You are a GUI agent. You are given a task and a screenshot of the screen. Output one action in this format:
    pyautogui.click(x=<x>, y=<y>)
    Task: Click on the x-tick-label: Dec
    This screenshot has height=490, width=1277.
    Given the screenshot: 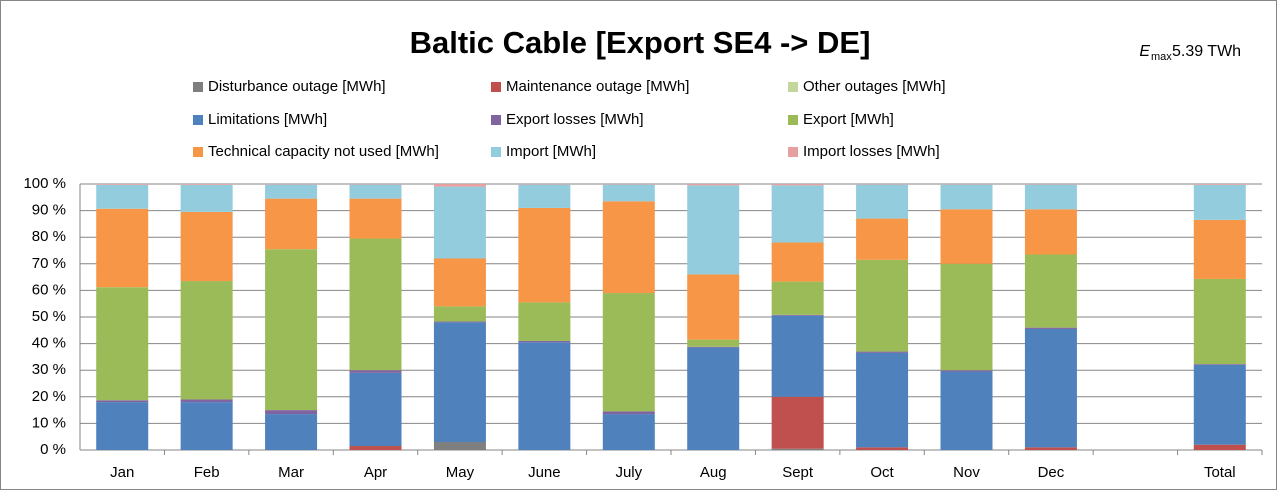 What is the action you would take?
    pyautogui.click(x=1051, y=472)
    